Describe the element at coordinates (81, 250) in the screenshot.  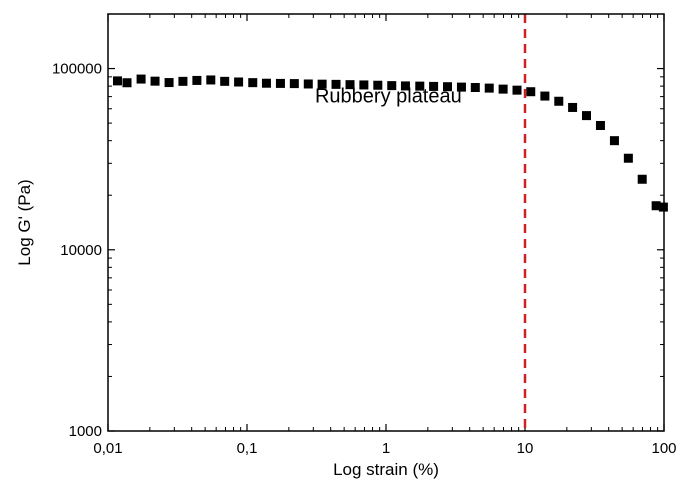
I see `y-tick-label: 10000` at that location.